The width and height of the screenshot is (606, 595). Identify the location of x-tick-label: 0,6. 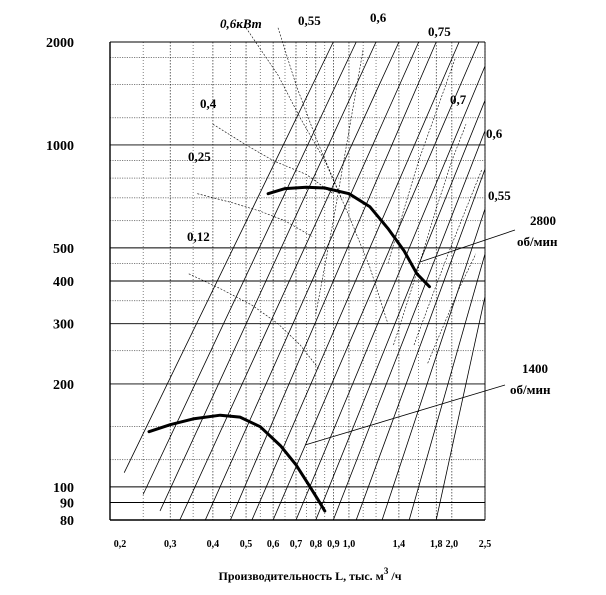
(273, 544).